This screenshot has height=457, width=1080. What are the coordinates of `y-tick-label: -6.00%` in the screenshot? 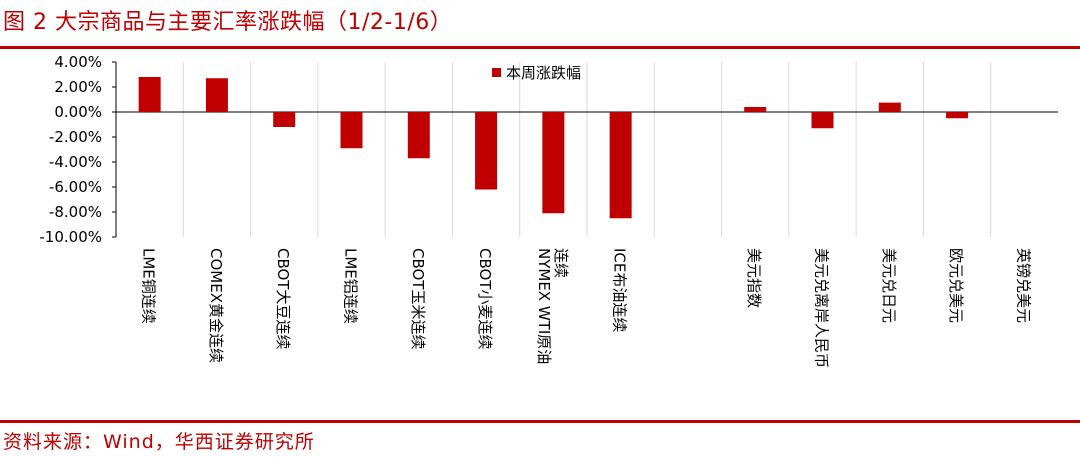 It's located at (75, 187).